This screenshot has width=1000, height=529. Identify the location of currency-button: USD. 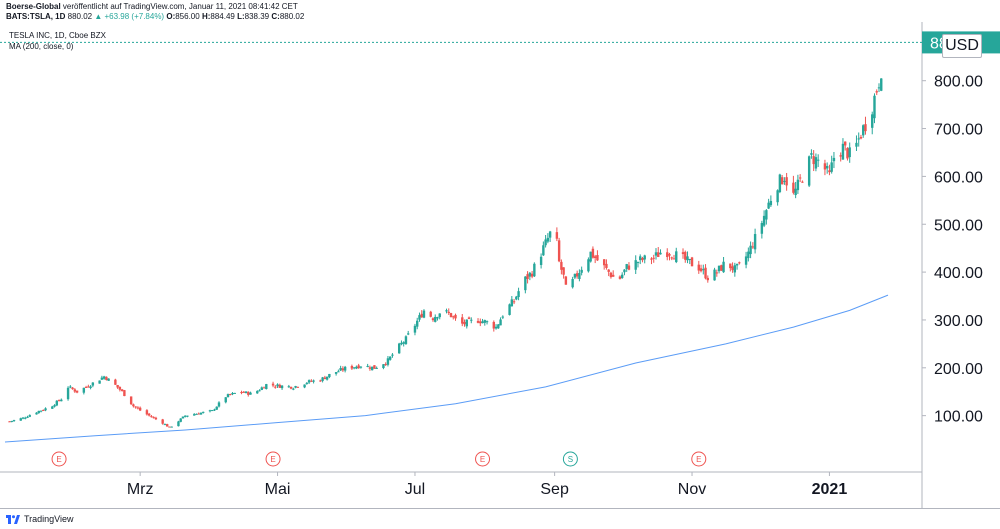
(962, 46).